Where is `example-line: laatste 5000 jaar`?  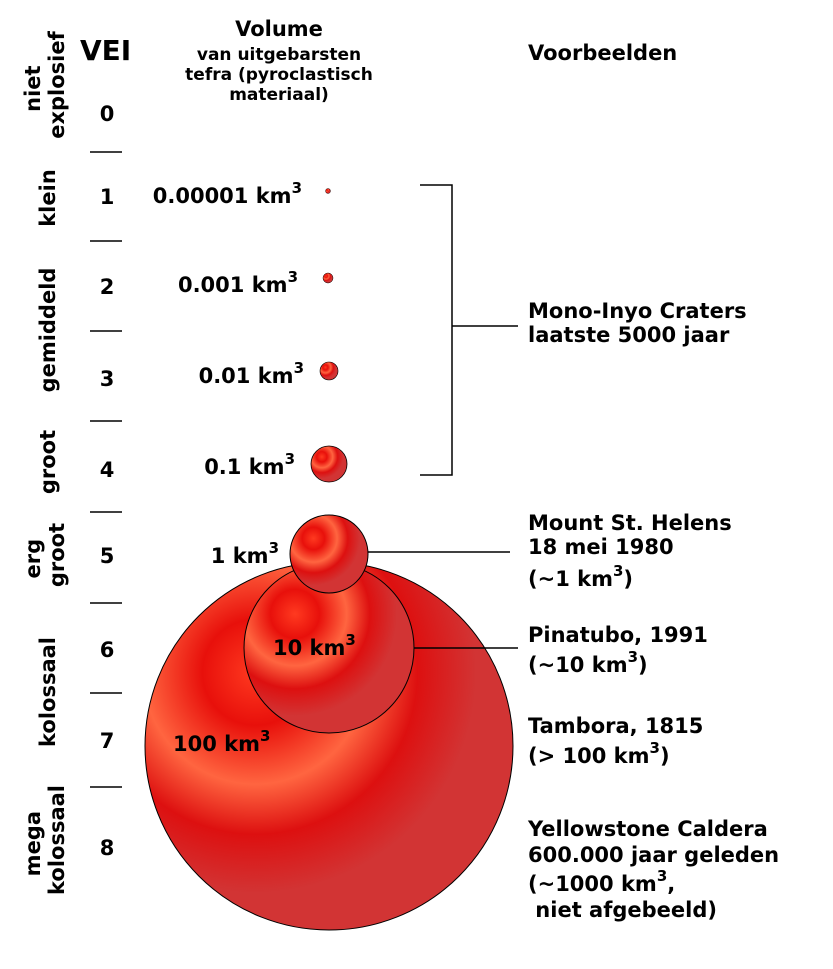
example-line: laatste 5000 jaar is located at coordinates (629, 335).